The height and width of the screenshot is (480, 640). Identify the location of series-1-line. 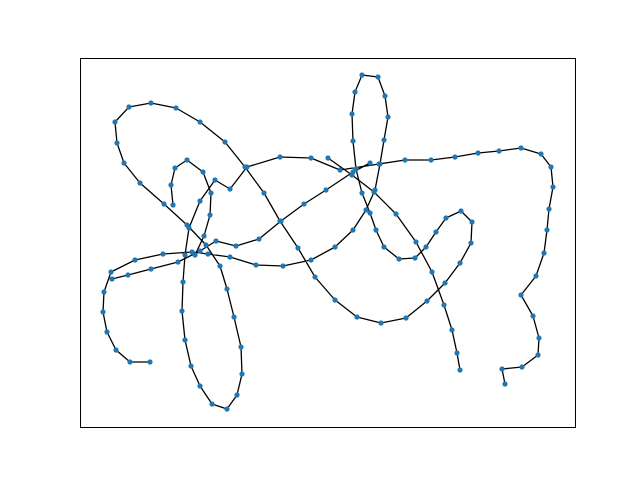
(394, 264).